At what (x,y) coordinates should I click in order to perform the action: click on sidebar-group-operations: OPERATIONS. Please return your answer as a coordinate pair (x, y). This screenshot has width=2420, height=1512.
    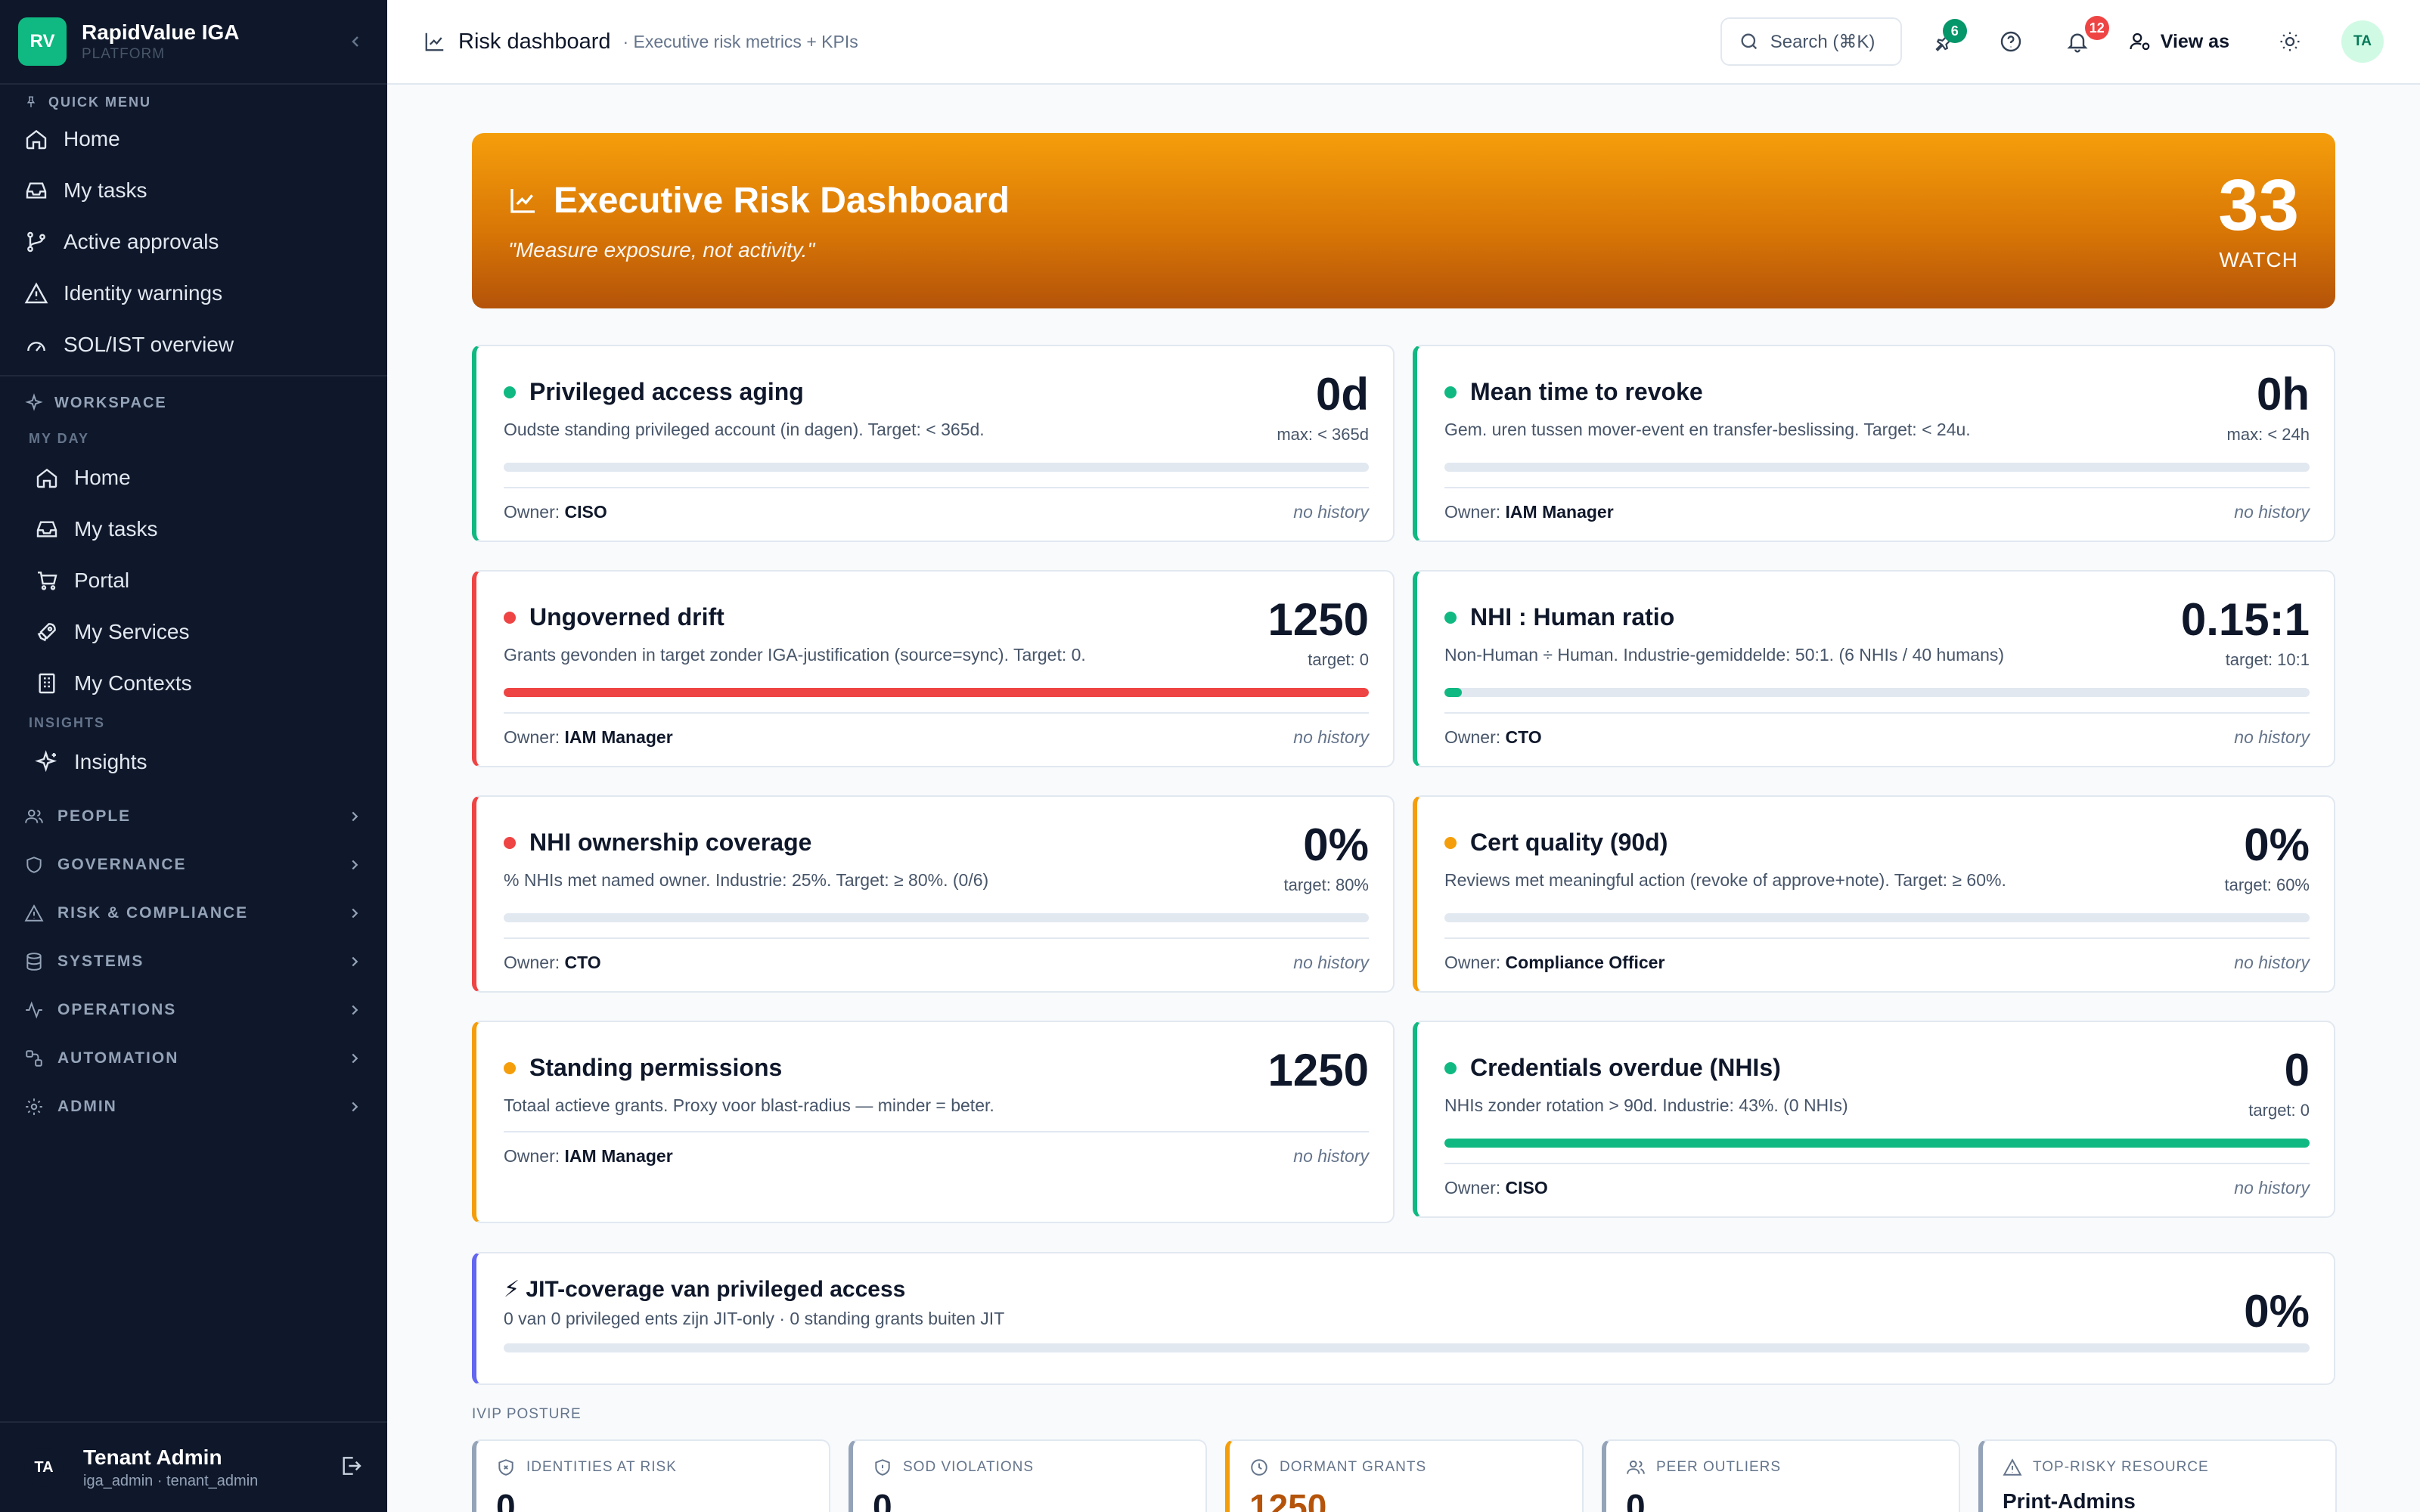
    Looking at the image, I should click on (193, 1010).